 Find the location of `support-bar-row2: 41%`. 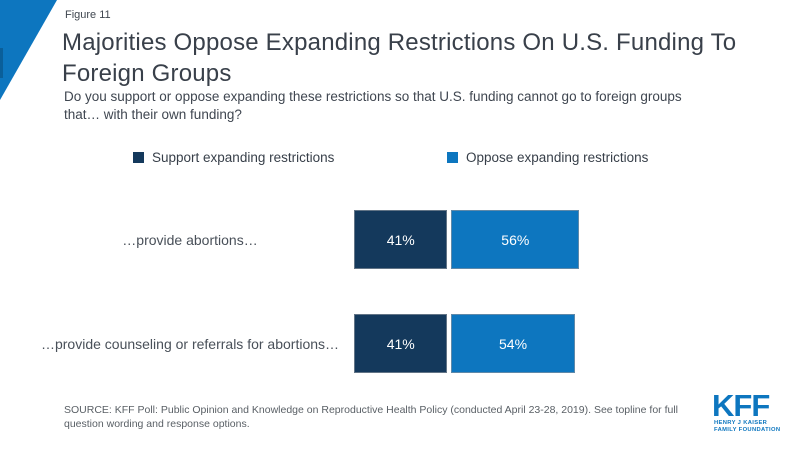

support-bar-row2: 41% is located at coordinates (401, 343).